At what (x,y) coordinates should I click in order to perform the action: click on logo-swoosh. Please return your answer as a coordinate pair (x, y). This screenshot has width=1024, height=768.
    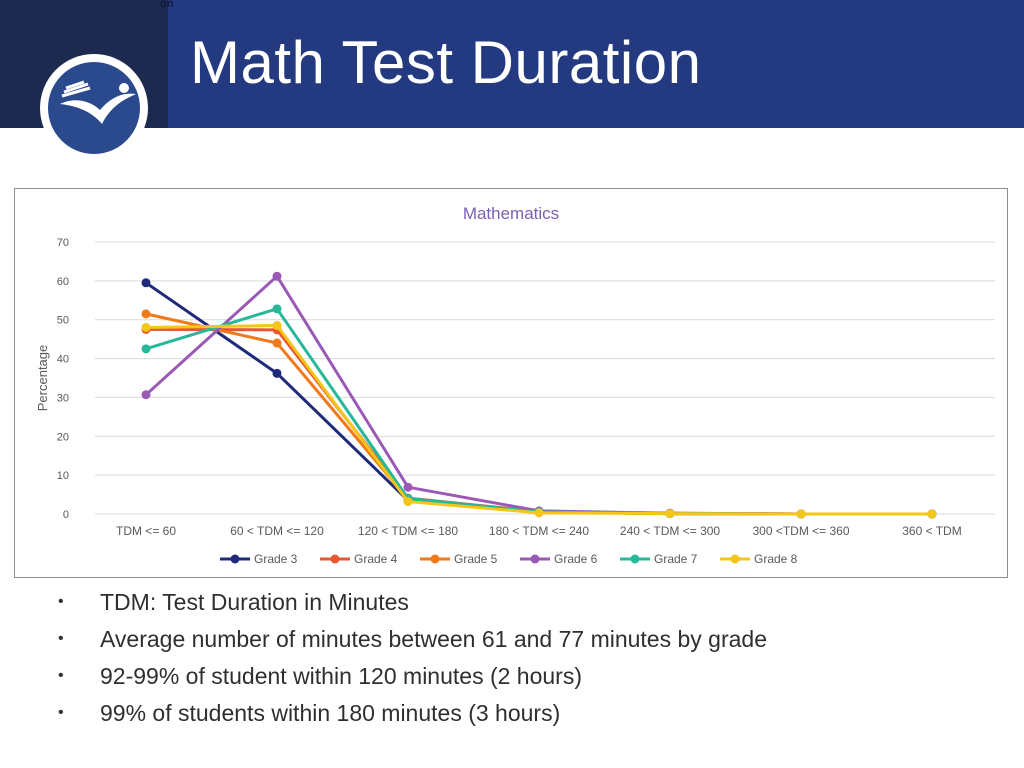
    Looking at the image, I should click on (98, 108).